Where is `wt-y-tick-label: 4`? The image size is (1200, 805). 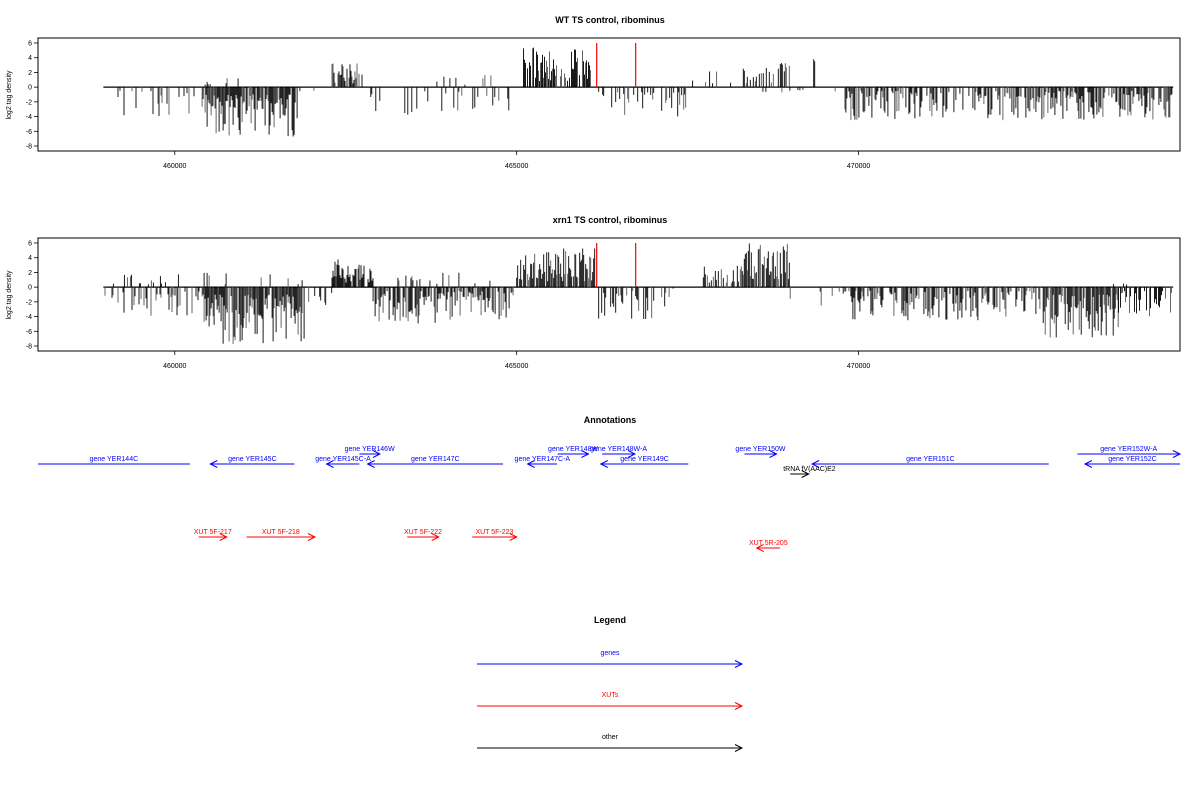 wt-y-tick-label: 4 is located at coordinates (30, 58).